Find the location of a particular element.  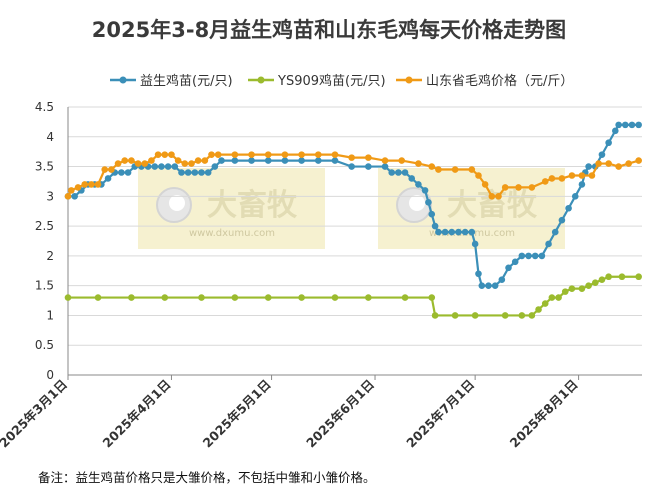

x-tick-label: 2025年6月1日 is located at coordinates (340, 414).